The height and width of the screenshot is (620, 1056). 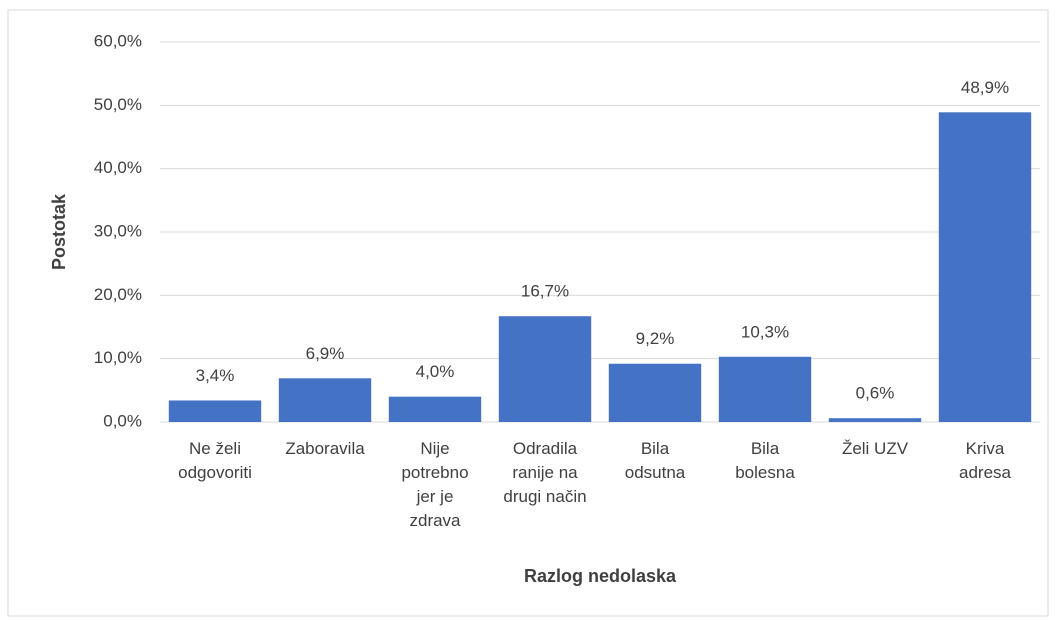 What do you see at coordinates (118, 104) in the screenshot?
I see `y-tick-label: 50,0%` at bounding box center [118, 104].